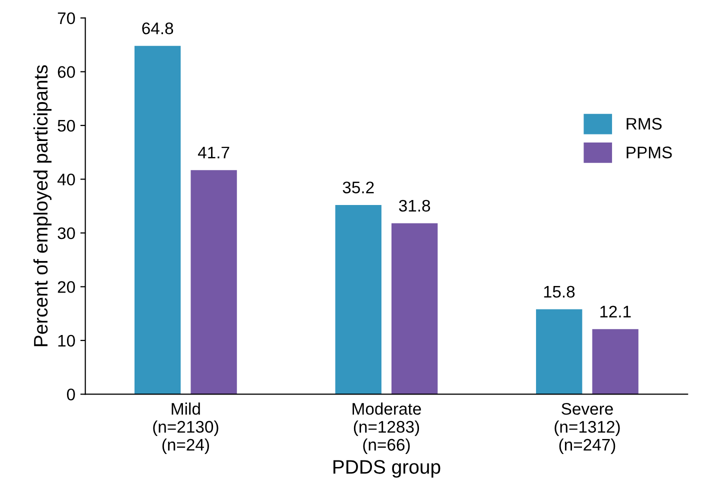 The image size is (717, 499). Describe the element at coordinates (66, 72) in the screenshot. I see `y-tick-label: 60` at that location.